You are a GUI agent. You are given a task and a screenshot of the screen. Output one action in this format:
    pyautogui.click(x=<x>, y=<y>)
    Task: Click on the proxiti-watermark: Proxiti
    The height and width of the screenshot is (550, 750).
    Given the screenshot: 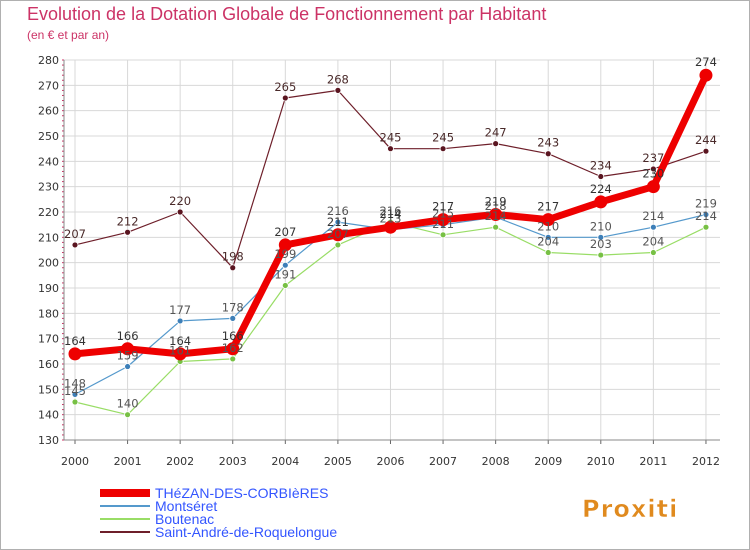 What is the action you would take?
    pyautogui.click(x=630, y=509)
    